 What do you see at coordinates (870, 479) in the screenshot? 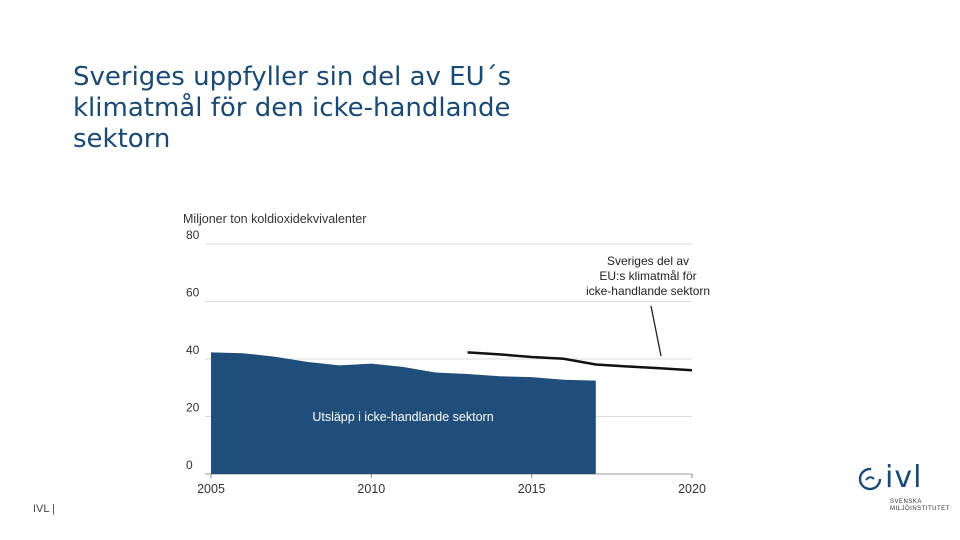
I see `ivl-logo-swirl-icon` at bounding box center [870, 479].